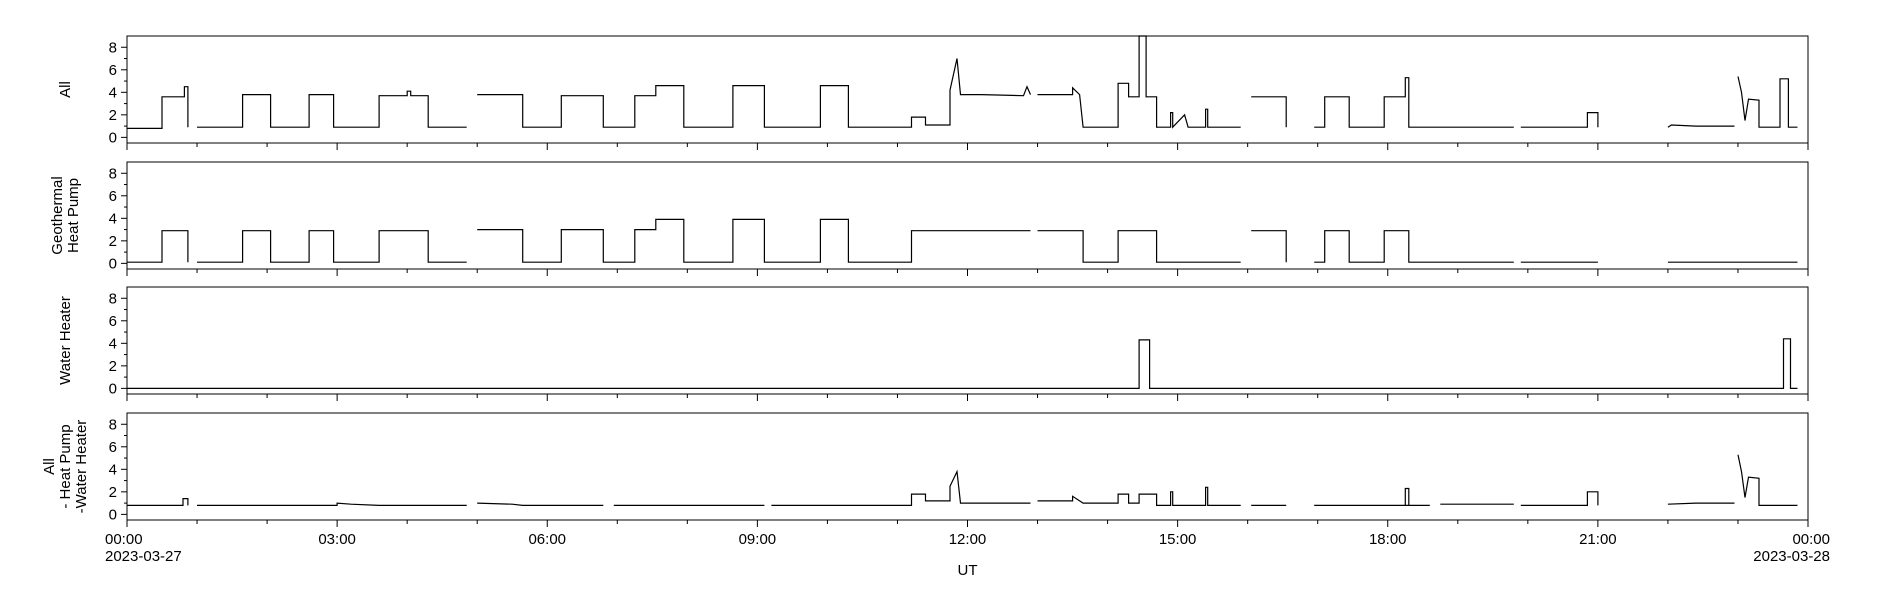 This screenshot has height=612, width=1903. I want to click on x-tick-date-label: 2023-03-27, so click(143, 556).